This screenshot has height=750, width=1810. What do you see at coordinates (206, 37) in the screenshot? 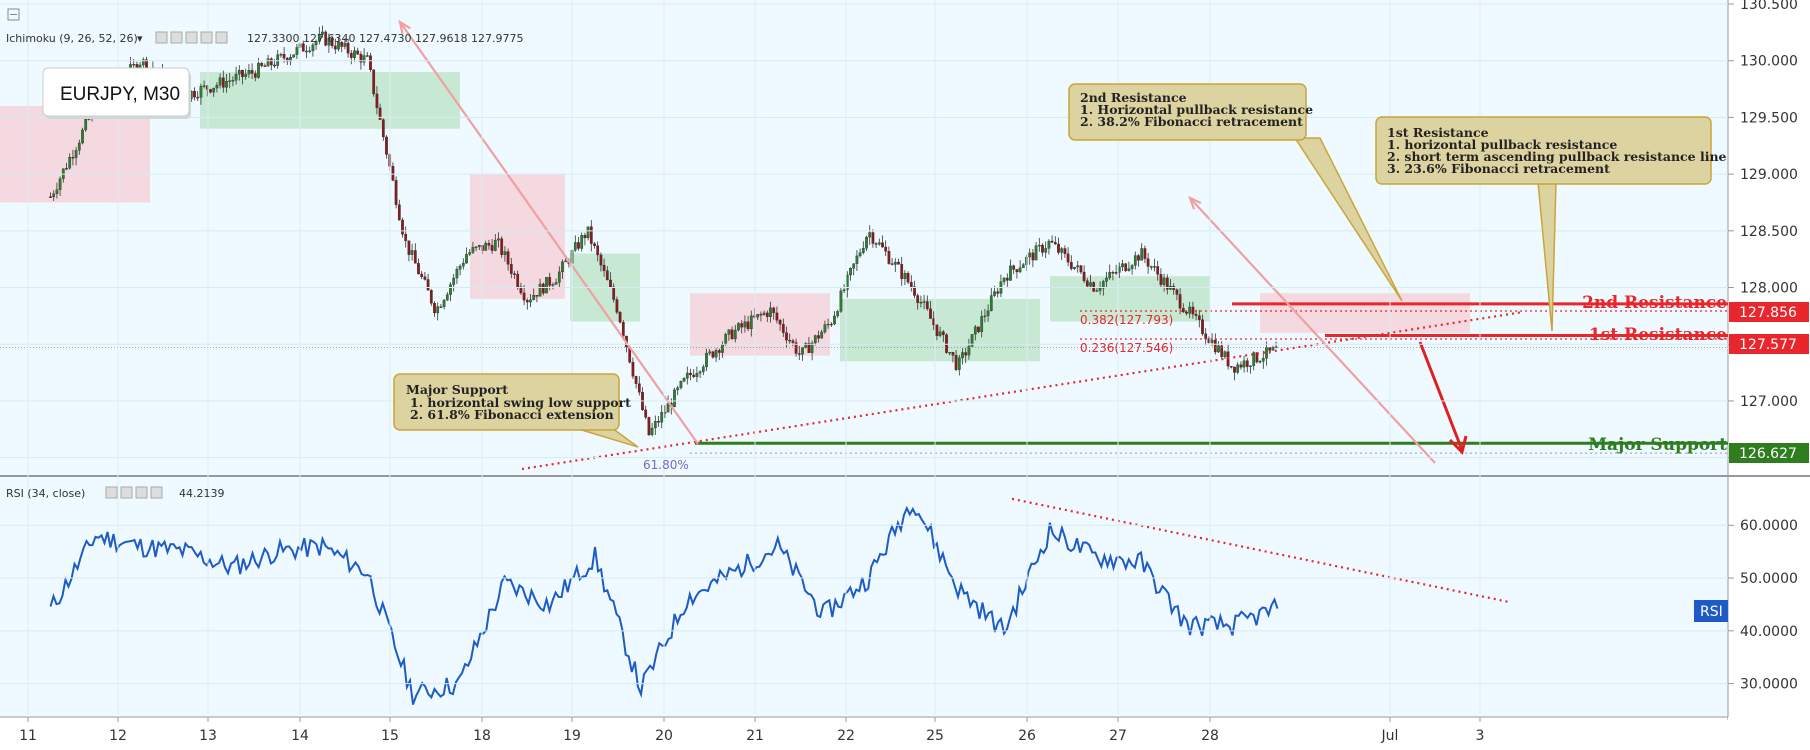
I see `close-icon` at bounding box center [206, 37].